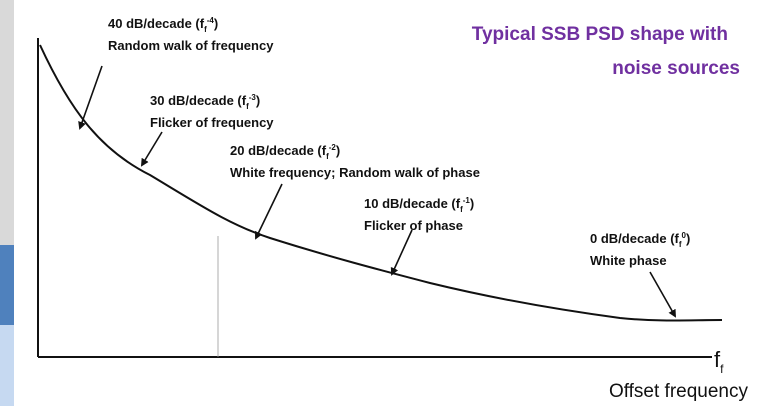 The width and height of the screenshot is (759, 406). I want to click on title: noise sources, so click(676, 68).